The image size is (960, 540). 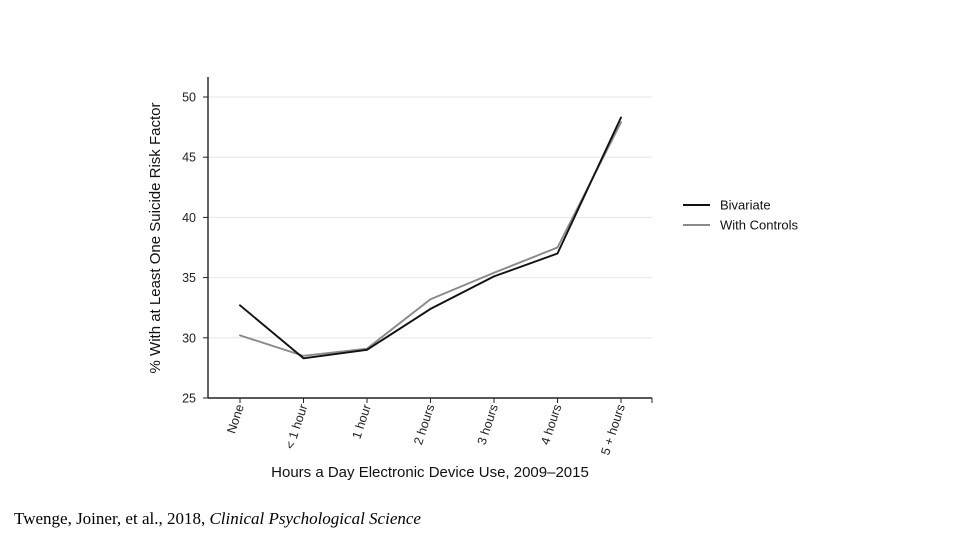 What do you see at coordinates (189, 338) in the screenshot?
I see `y-tick-label: 30` at bounding box center [189, 338].